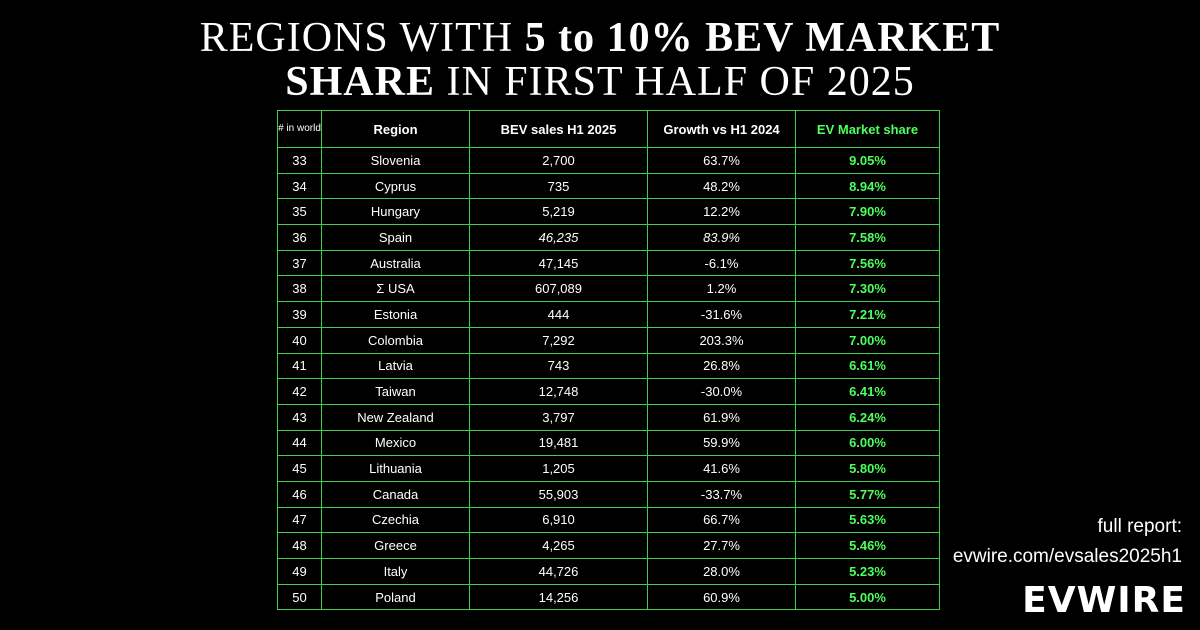  What do you see at coordinates (867, 417) in the screenshot?
I see `cell-share: 6.24%` at bounding box center [867, 417].